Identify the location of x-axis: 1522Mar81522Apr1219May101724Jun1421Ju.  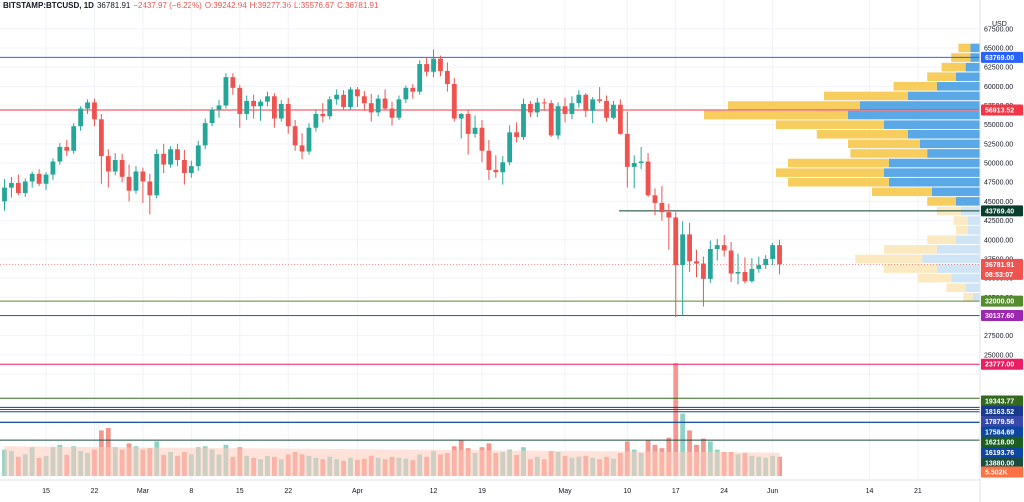
(512, 487).